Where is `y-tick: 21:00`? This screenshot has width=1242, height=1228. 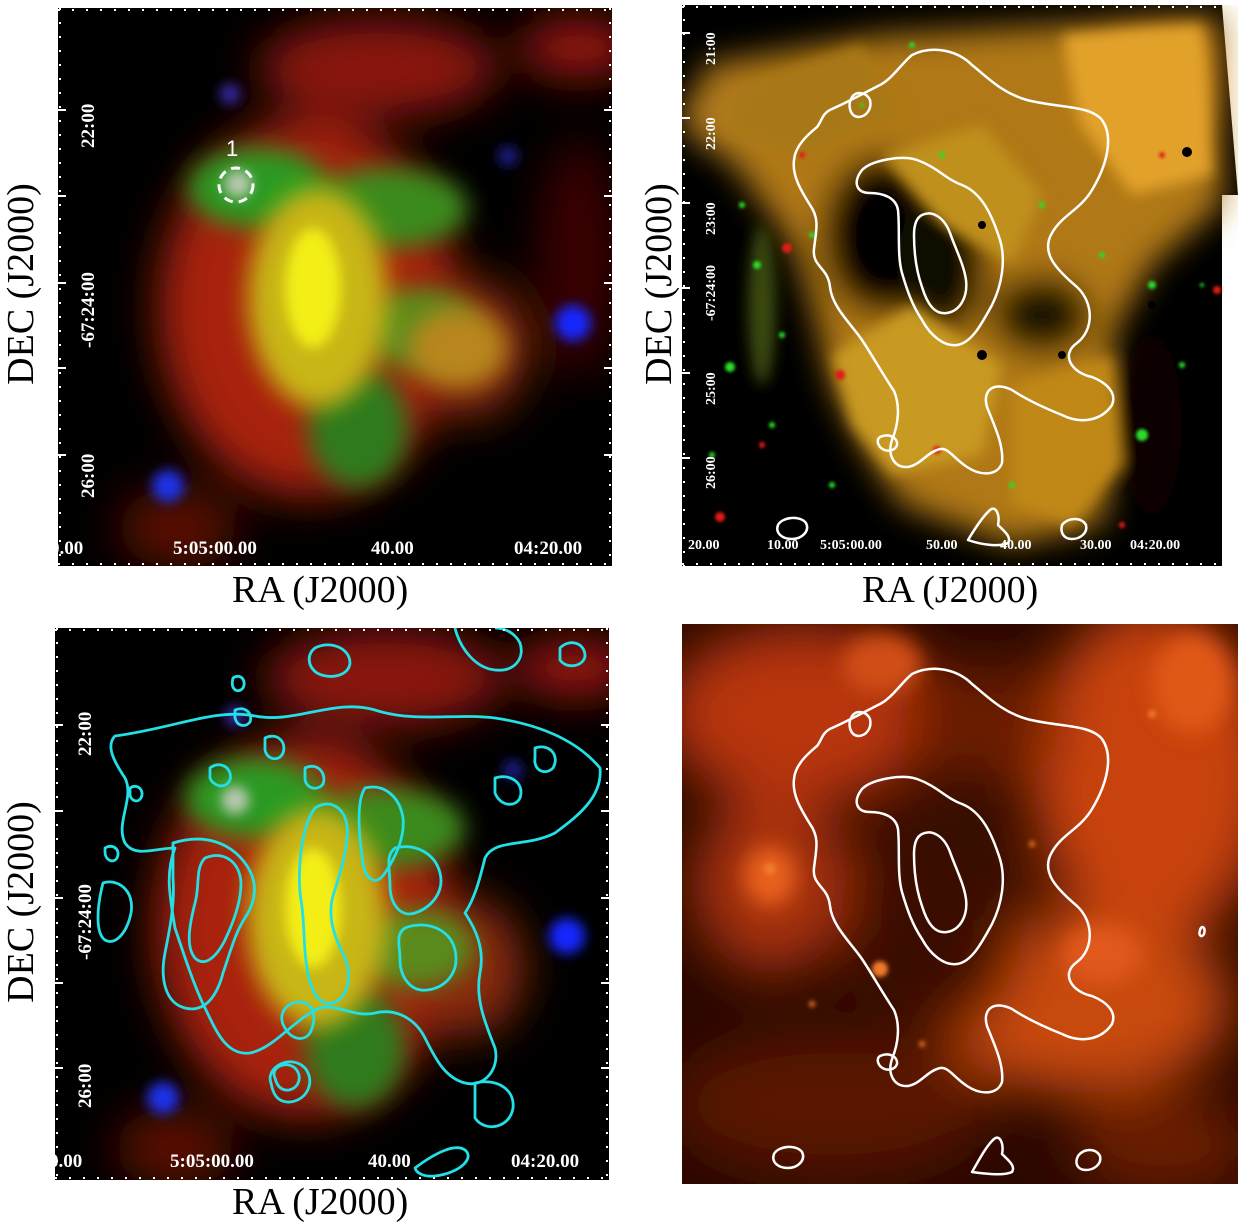
y-tick: 21:00 is located at coordinates (711, 48).